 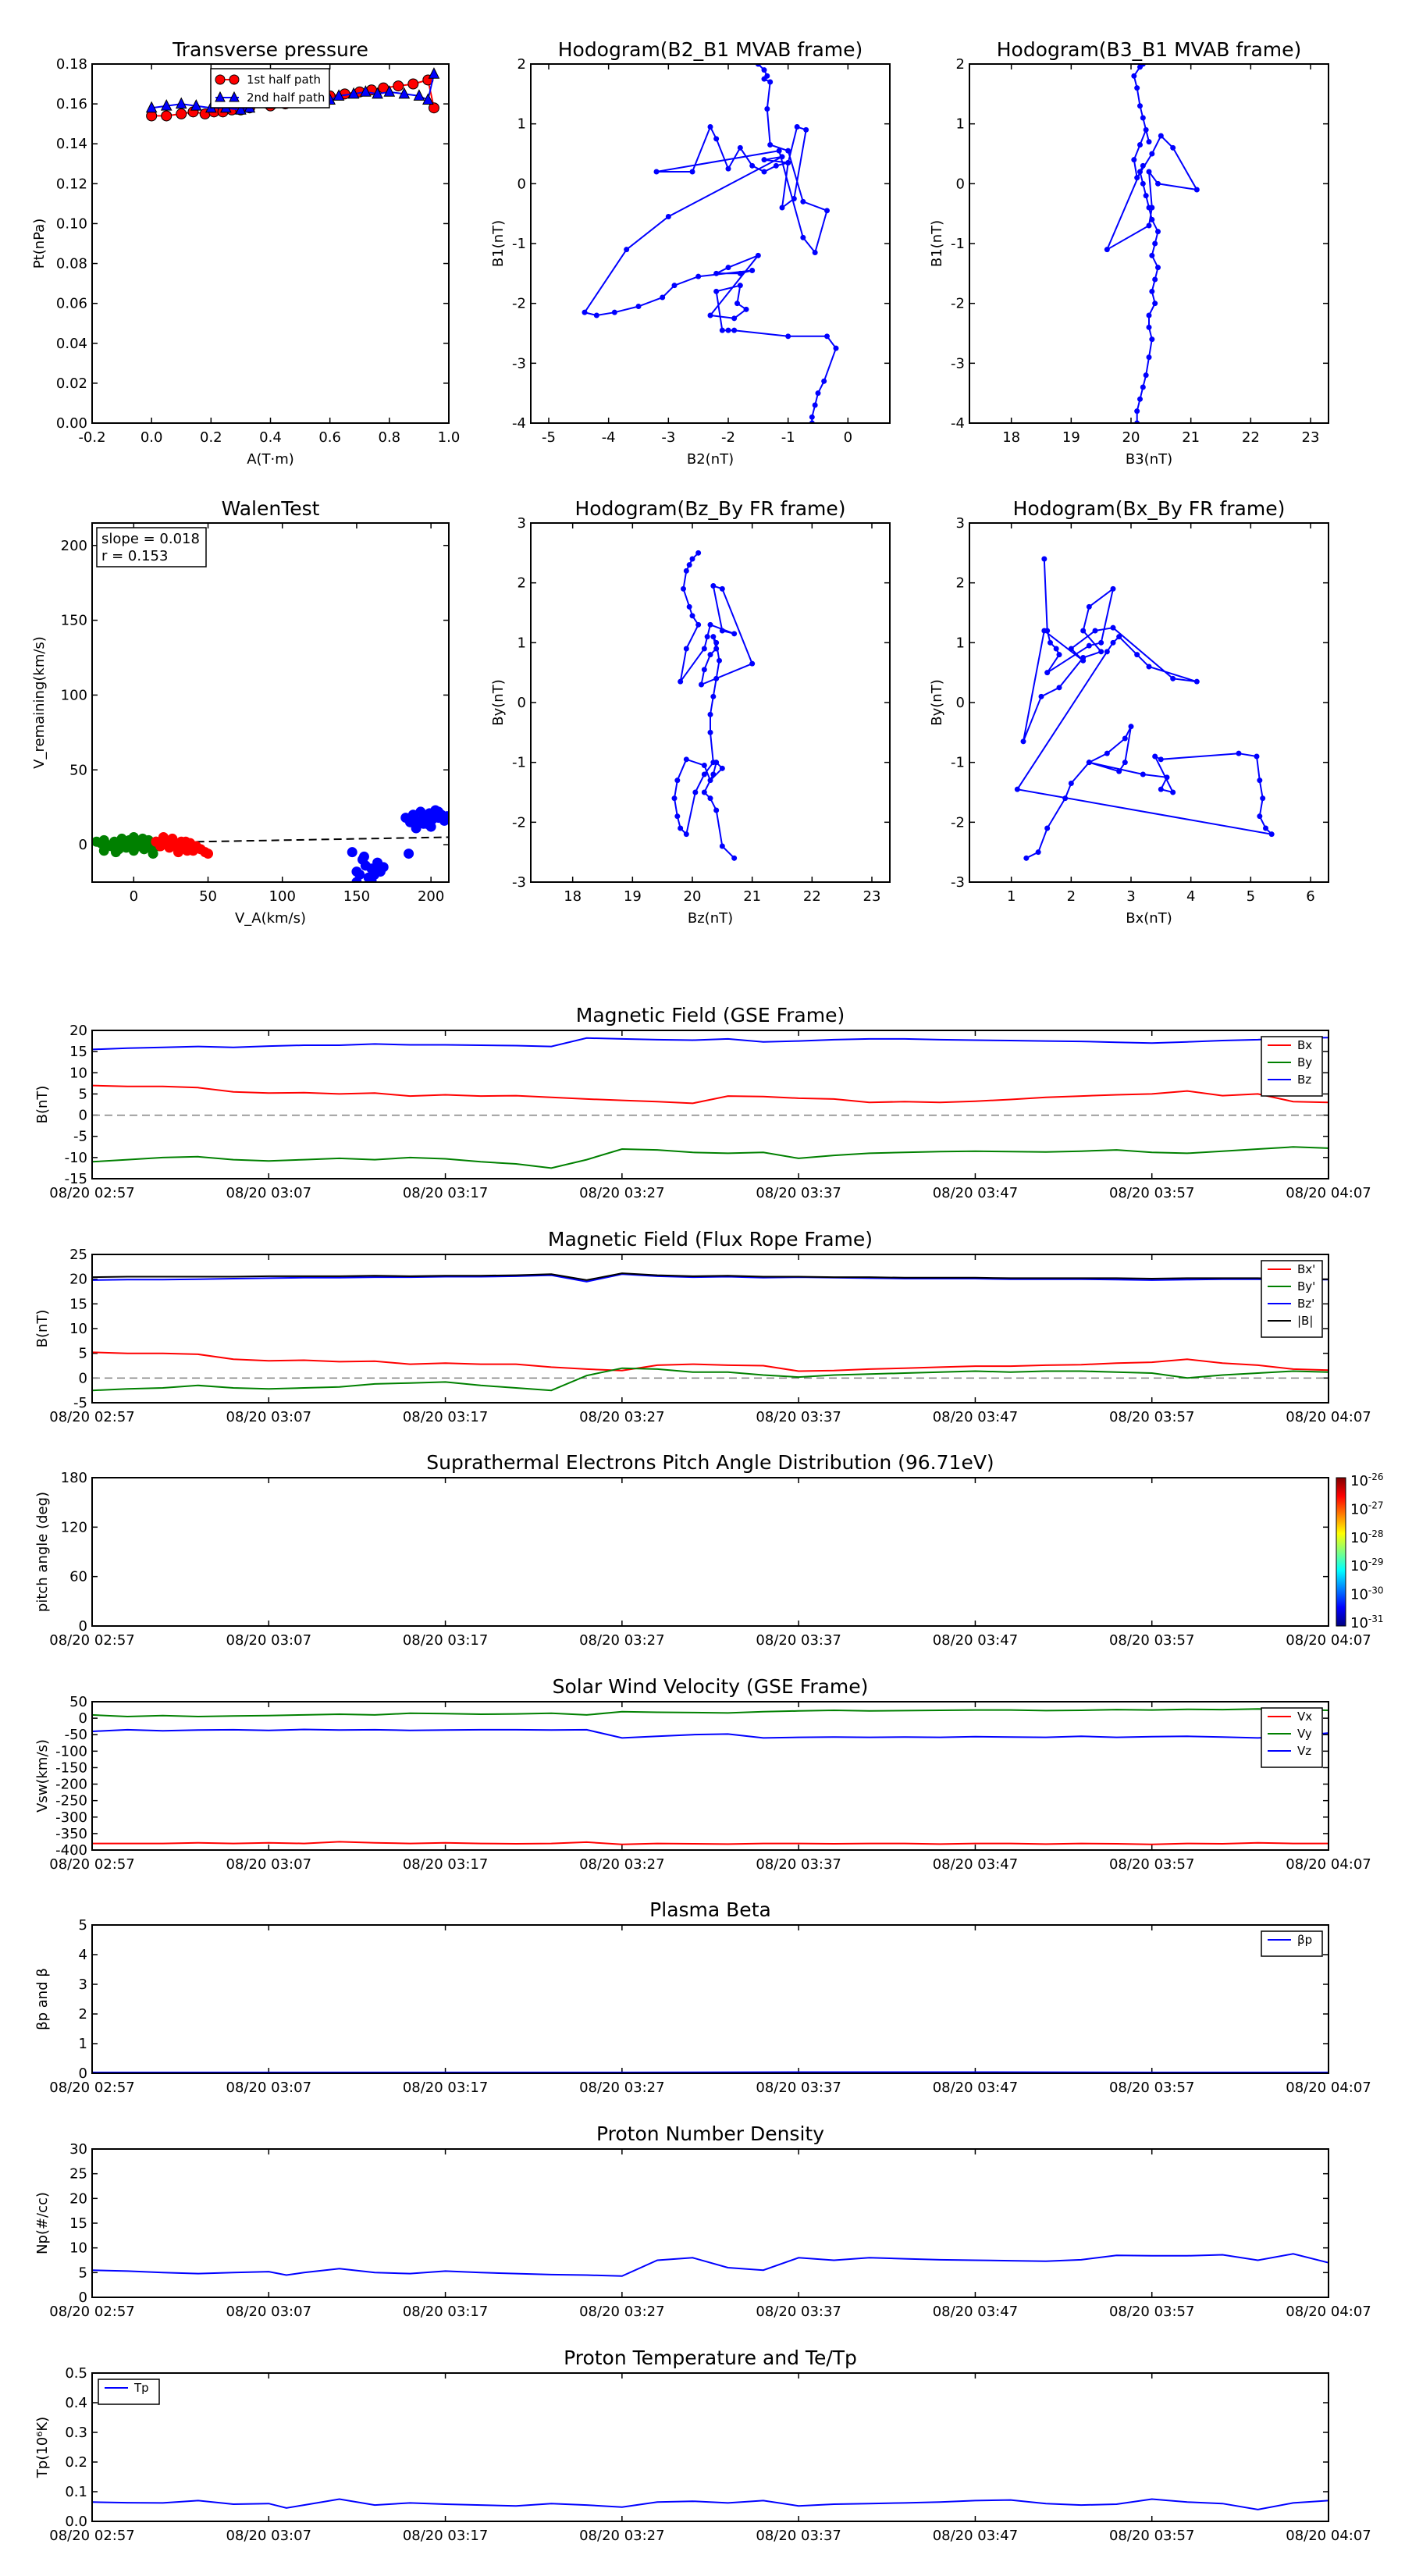 I want to click on pitch_angle-colorbar-exponent: -28, so click(x=1376, y=1533).